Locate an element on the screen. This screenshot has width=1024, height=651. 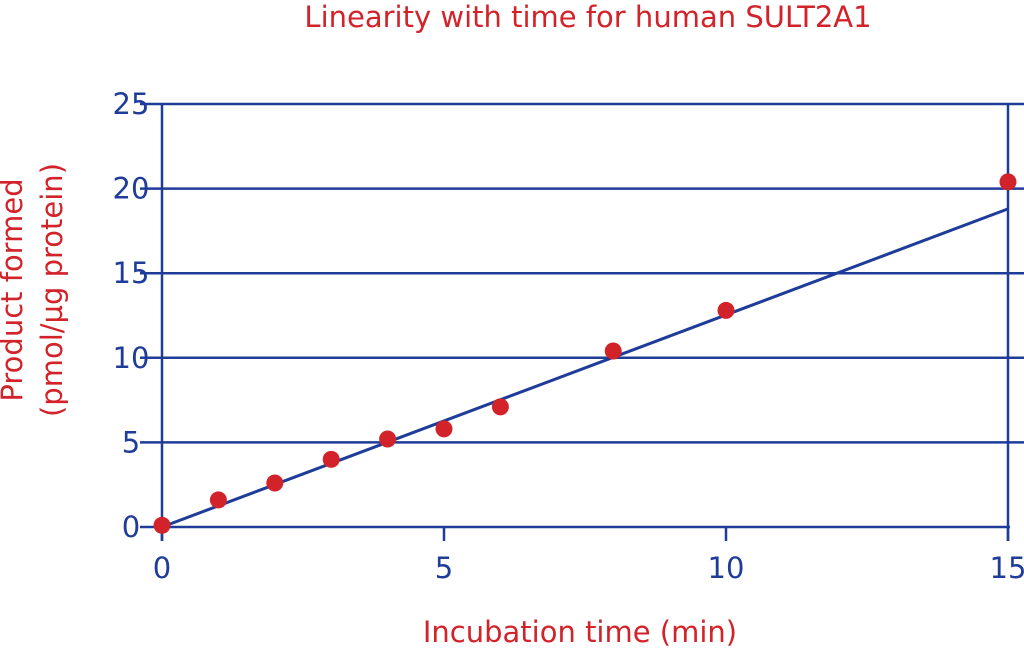
chart-title: Linearity with time for human SULT2A1 is located at coordinates (587, 17).